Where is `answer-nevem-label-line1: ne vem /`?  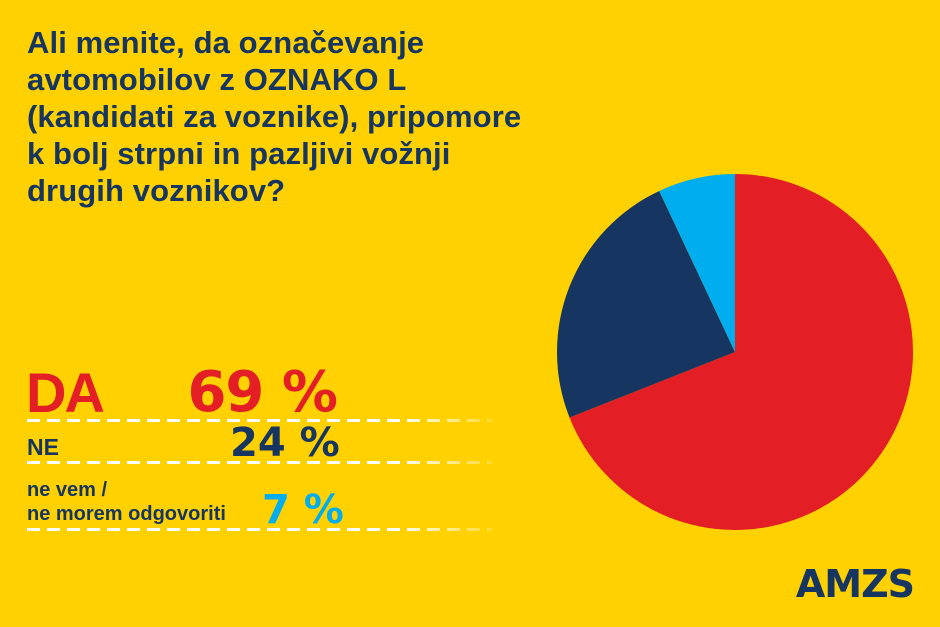
answer-nevem-label-line1: ne vem / is located at coordinates (67, 490).